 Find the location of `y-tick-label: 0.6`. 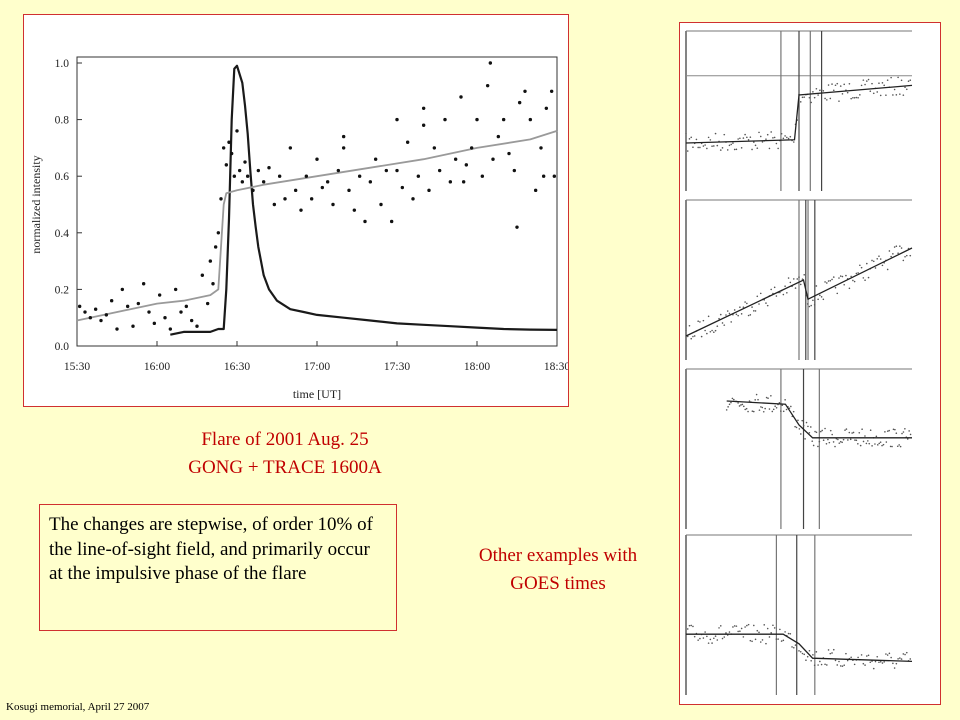

y-tick-label: 0.6 is located at coordinates (62, 177).